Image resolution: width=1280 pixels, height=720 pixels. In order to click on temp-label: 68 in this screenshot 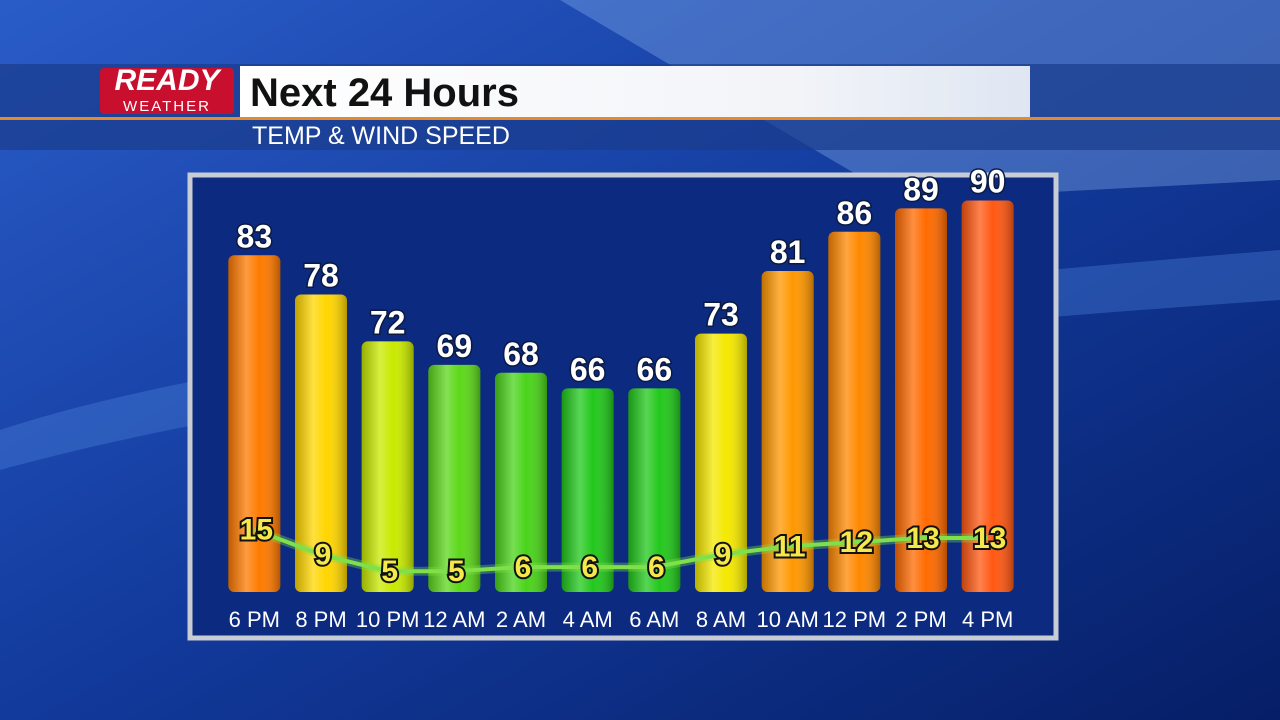, I will do `click(521, 354)`.